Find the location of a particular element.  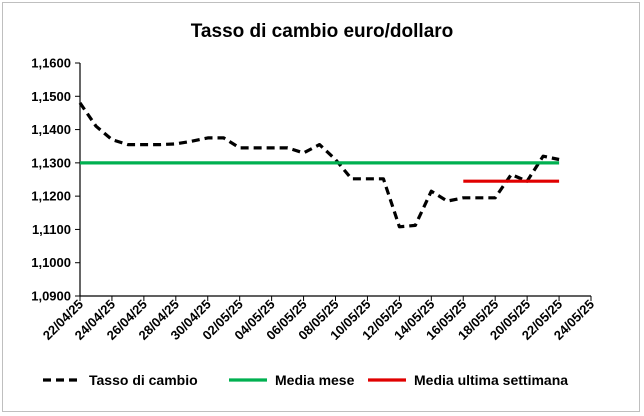

y-tick-label: 1,1600 is located at coordinates (51, 63).